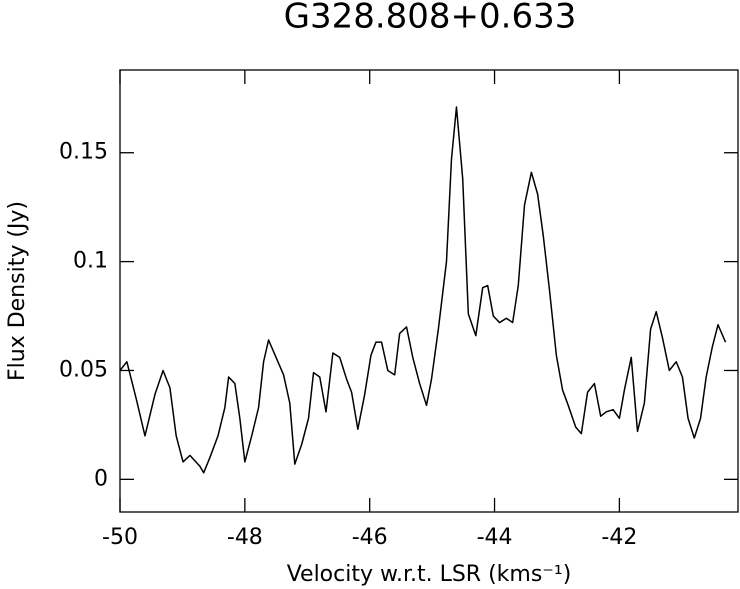 The height and width of the screenshot is (589, 740). I want to click on y-tick-label: 0.1, so click(90, 261).